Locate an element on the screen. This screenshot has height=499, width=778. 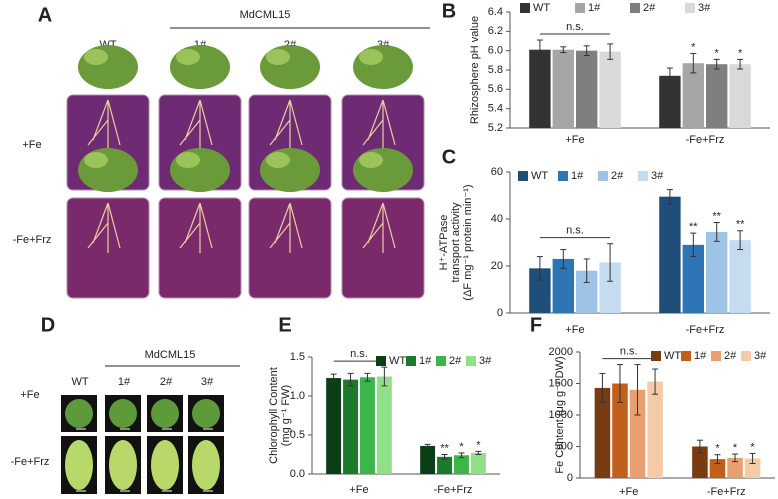
annotation: n.s. is located at coordinates (575, 27).